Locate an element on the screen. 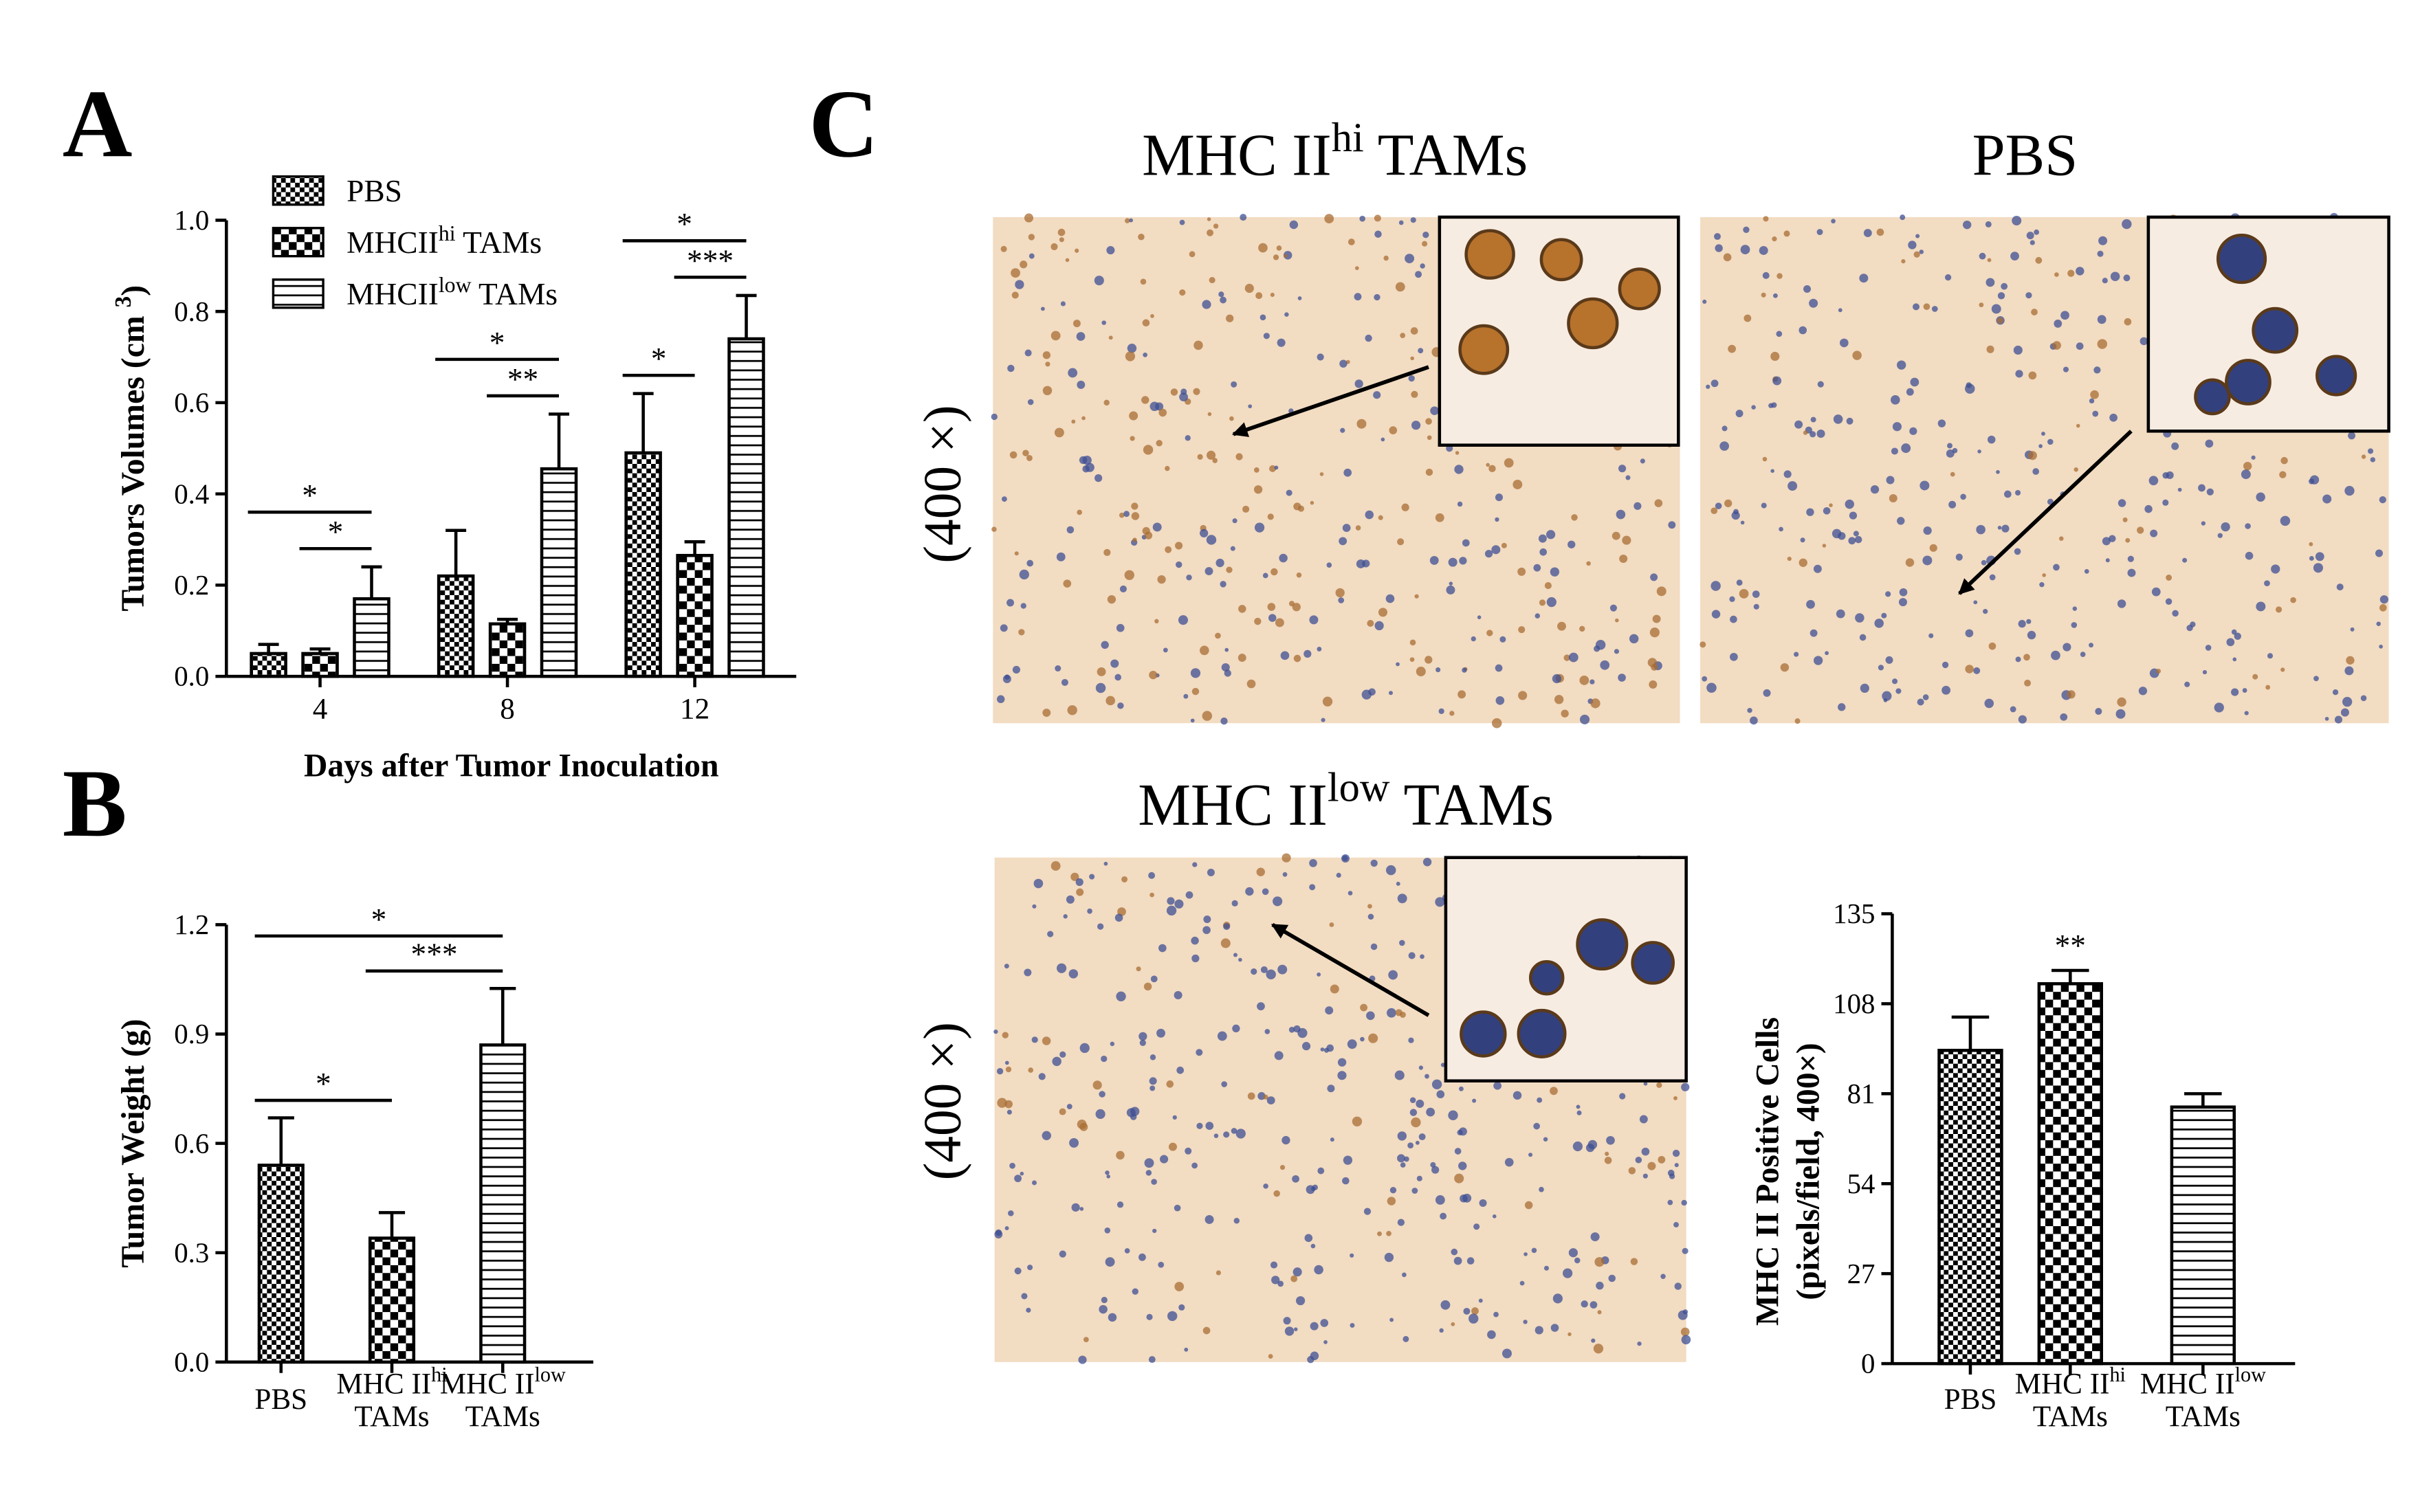 This screenshot has height=1512, width=2420. significance: *** is located at coordinates (434, 954).